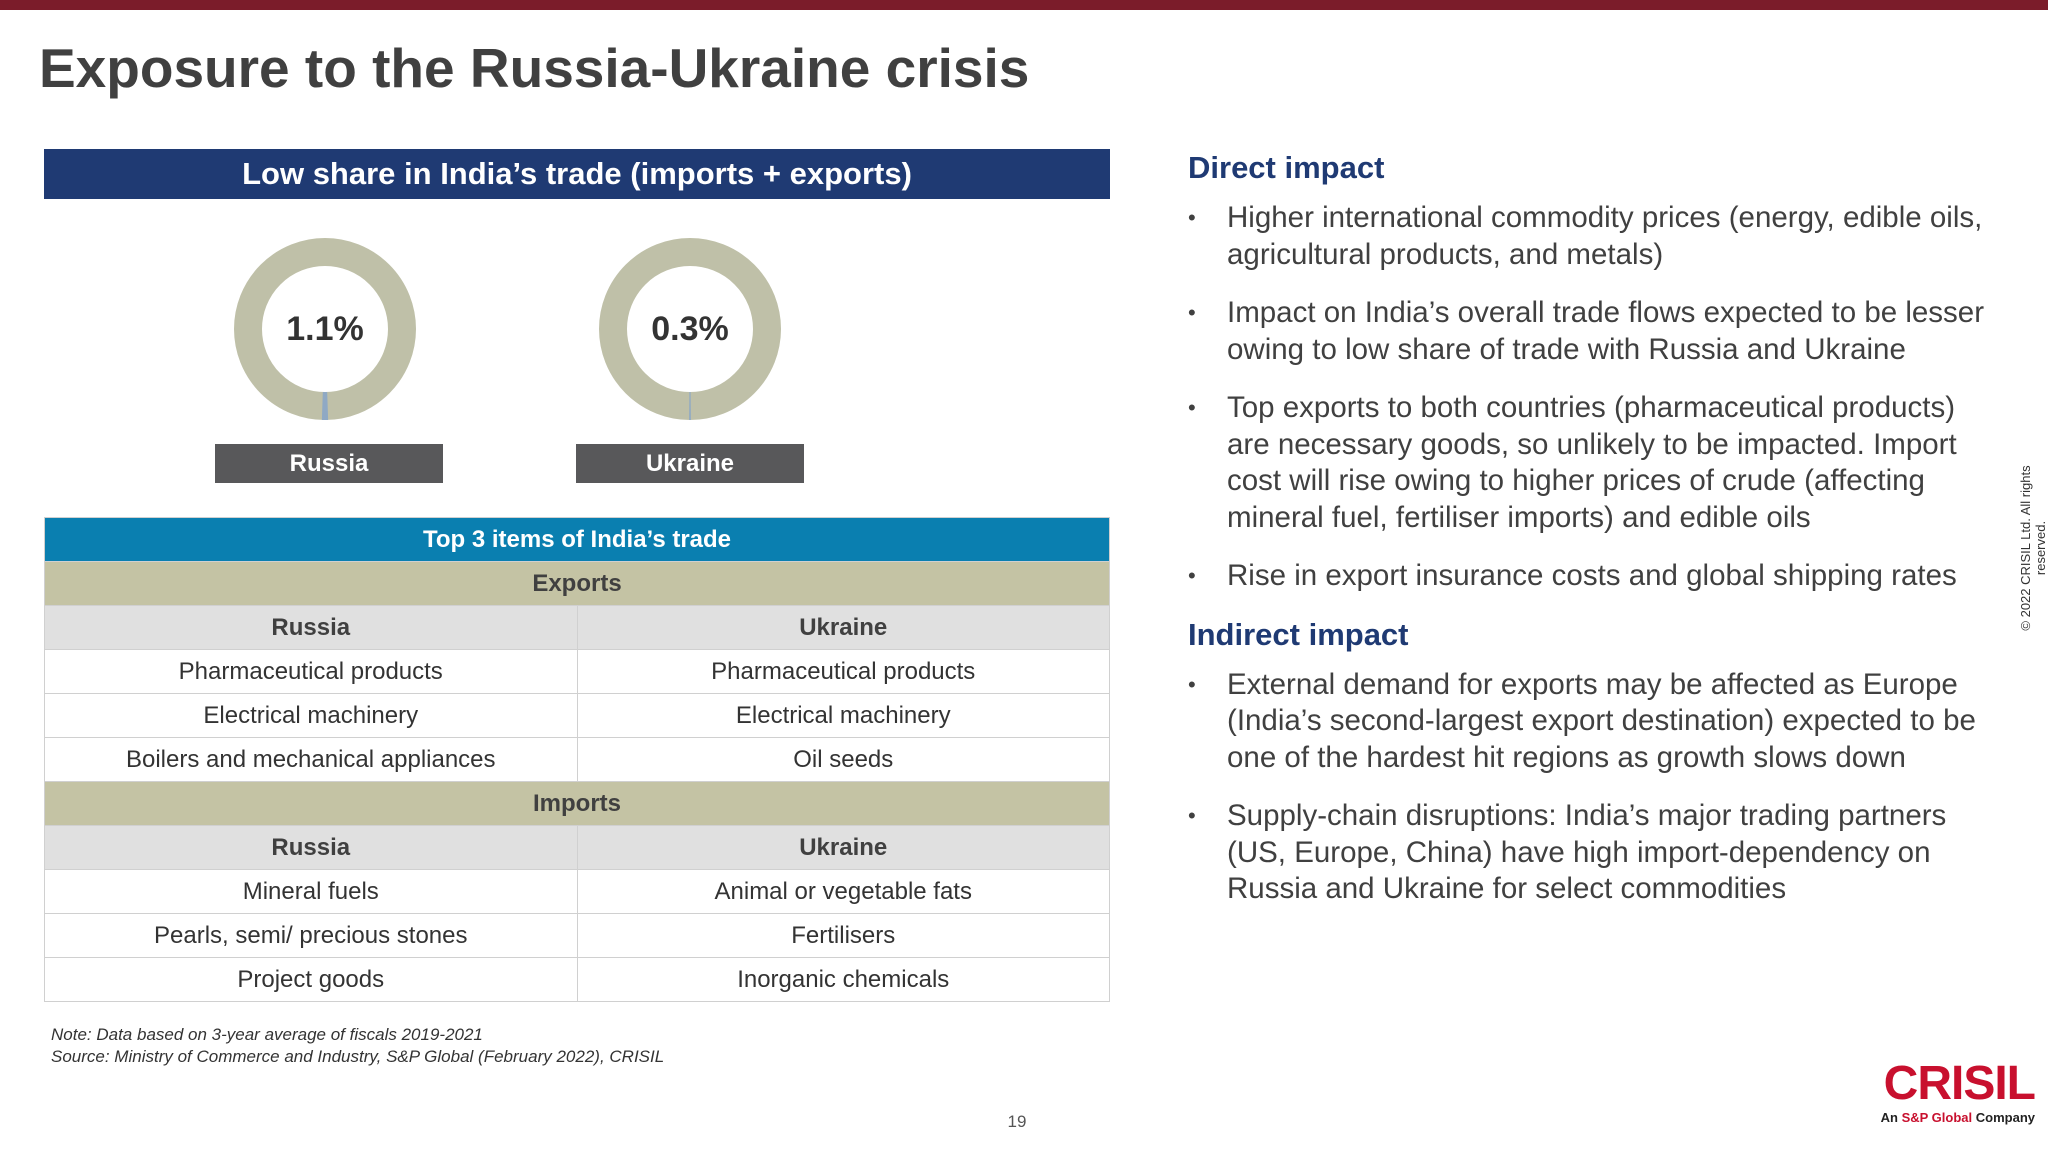 This screenshot has height=1152, width=2048. What do you see at coordinates (311, 759) in the screenshot?
I see `table-cell: Boilers and mechanical appliances` at bounding box center [311, 759].